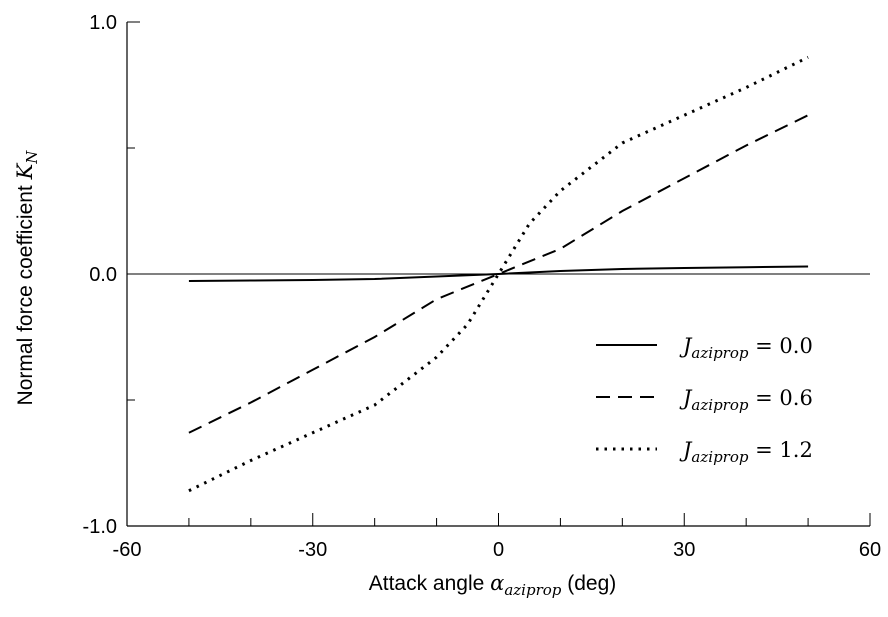 The height and width of the screenshot is (617, 888). What do you see at coordinates (100, 527) in the screenshot?
I see `y-tick-label: -1.0` at bounding box center [100, 527].